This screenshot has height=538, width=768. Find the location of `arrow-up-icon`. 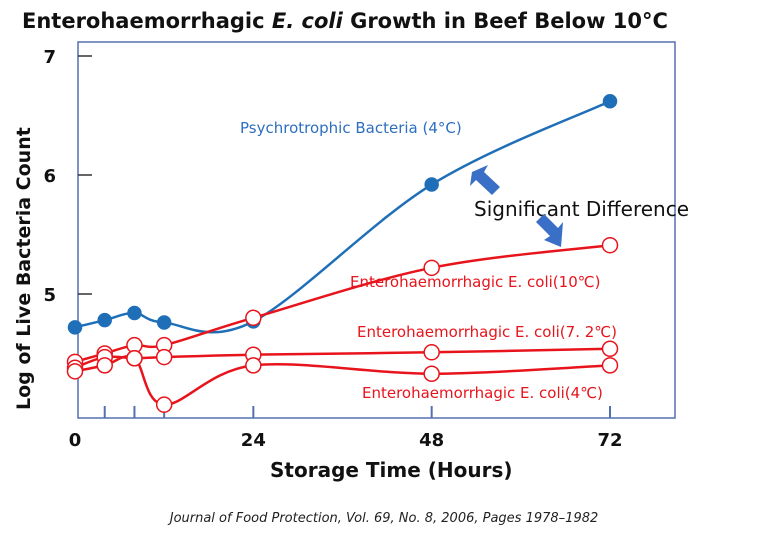

arrow-up-icon is located at coordinates (485, 180).